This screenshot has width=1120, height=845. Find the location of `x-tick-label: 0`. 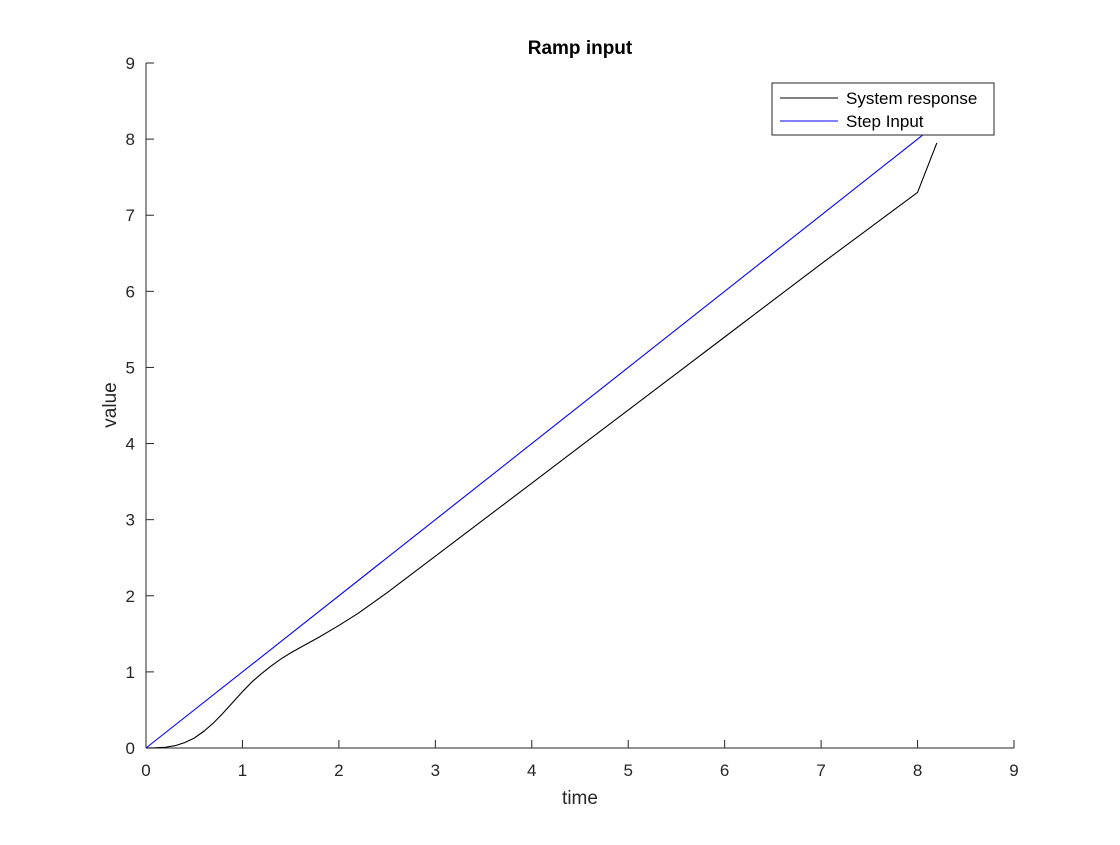

x-tick-label: 0 is located at coordinates (145, 770).